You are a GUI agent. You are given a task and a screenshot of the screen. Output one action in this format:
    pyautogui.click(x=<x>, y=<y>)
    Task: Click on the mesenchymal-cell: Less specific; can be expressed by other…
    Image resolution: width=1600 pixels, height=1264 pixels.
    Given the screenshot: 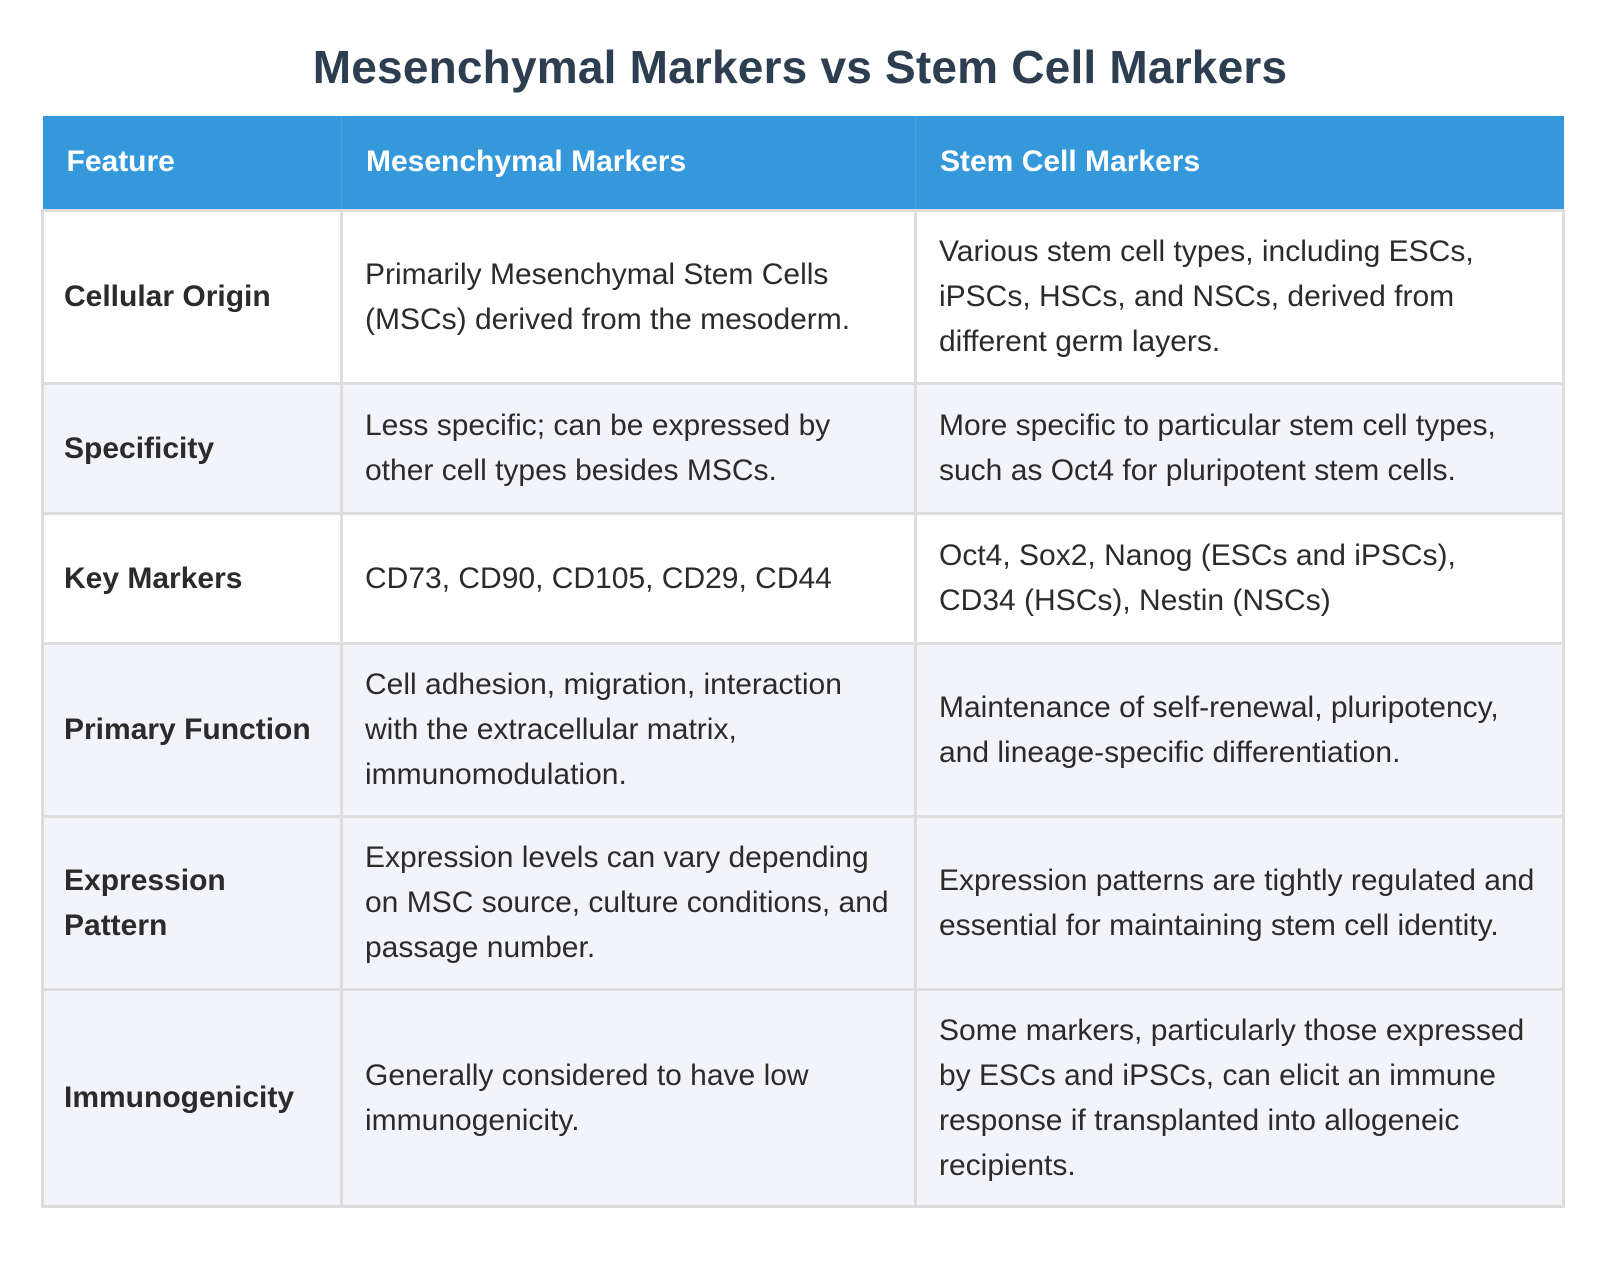 What is the action you would take?
    pyautogui.click(x=628, y=448)
    